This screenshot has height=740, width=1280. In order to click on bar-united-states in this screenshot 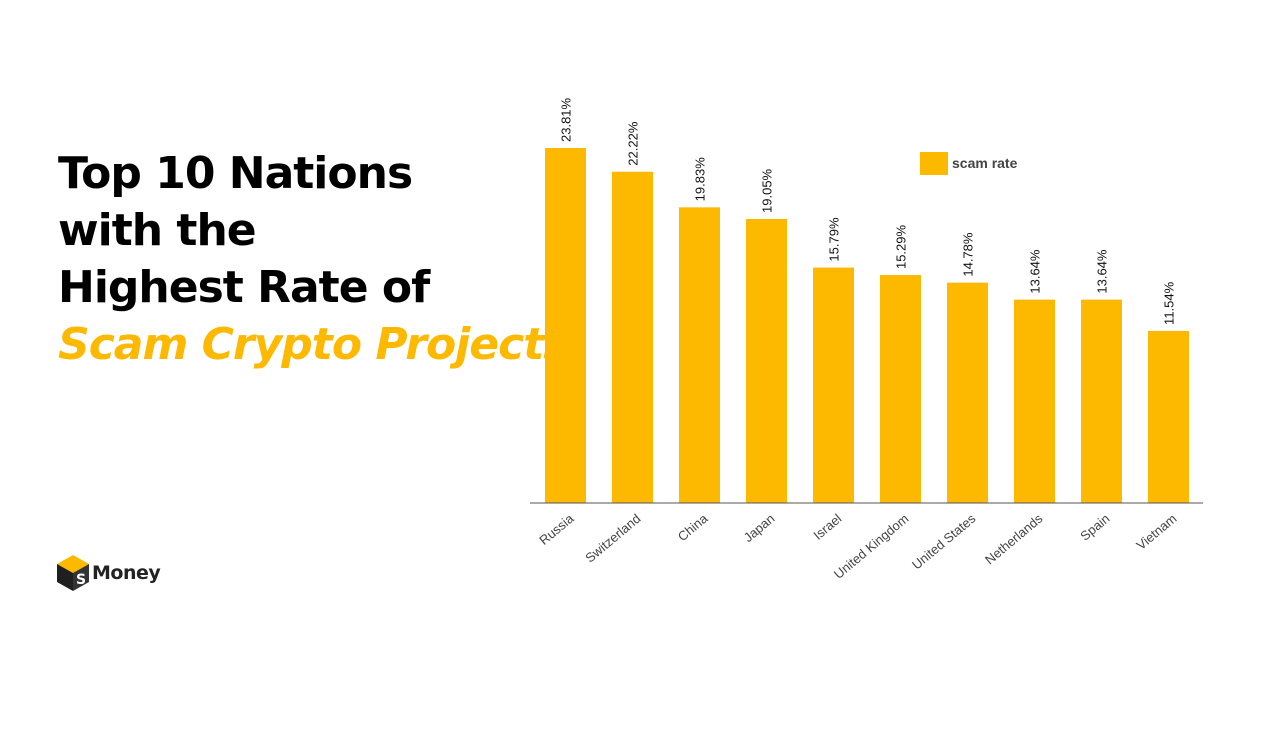, I will do `click(967, 392)`.